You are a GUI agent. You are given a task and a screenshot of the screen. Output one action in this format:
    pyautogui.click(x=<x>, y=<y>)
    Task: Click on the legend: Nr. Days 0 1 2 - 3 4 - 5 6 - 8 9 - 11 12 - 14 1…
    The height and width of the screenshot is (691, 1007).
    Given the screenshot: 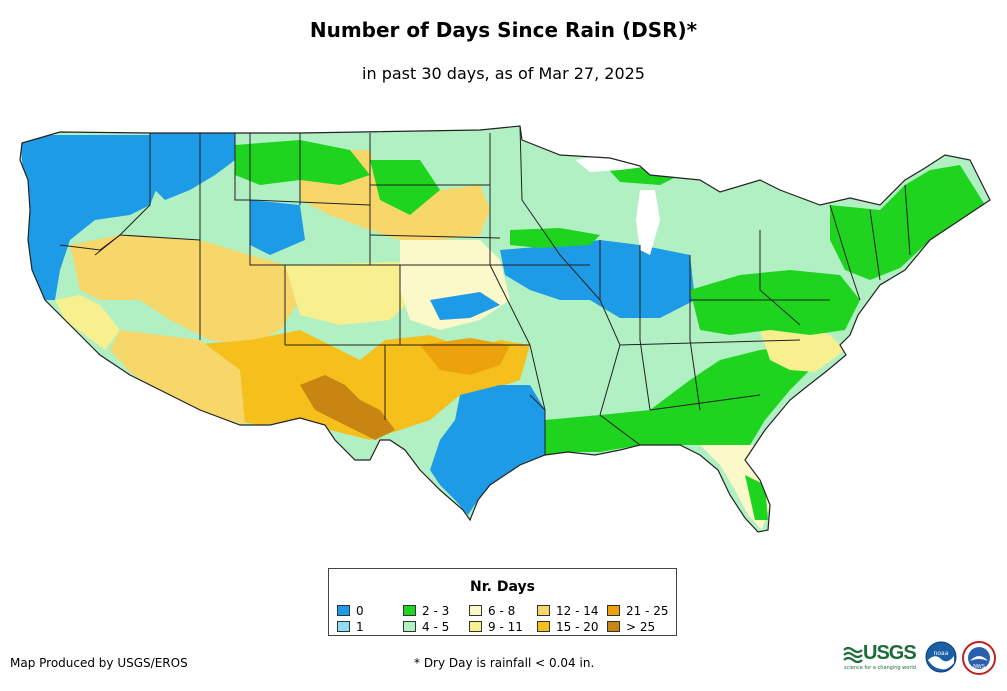 What is the action you would take?
    pyautogui.click(x=502, y=602)
    